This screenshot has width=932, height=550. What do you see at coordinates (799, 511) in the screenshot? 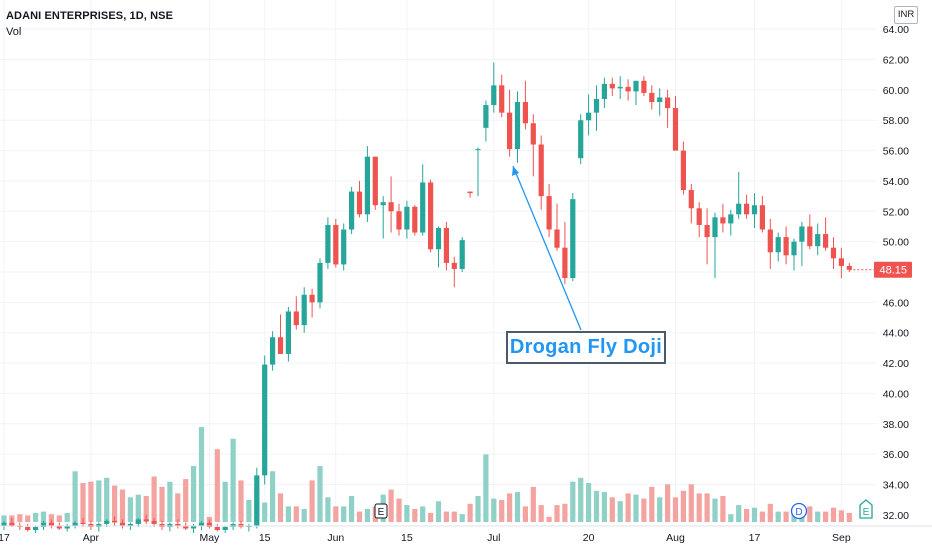
I see `dividend-marker-icon: D` at bounding box center [799, 511].